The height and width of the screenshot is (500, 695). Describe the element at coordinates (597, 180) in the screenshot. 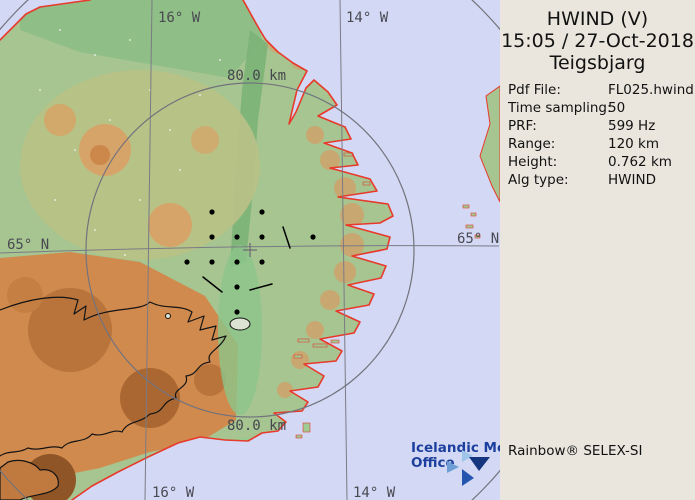

I see `field-row-alg-type: Alg type: HWIND` at that location.